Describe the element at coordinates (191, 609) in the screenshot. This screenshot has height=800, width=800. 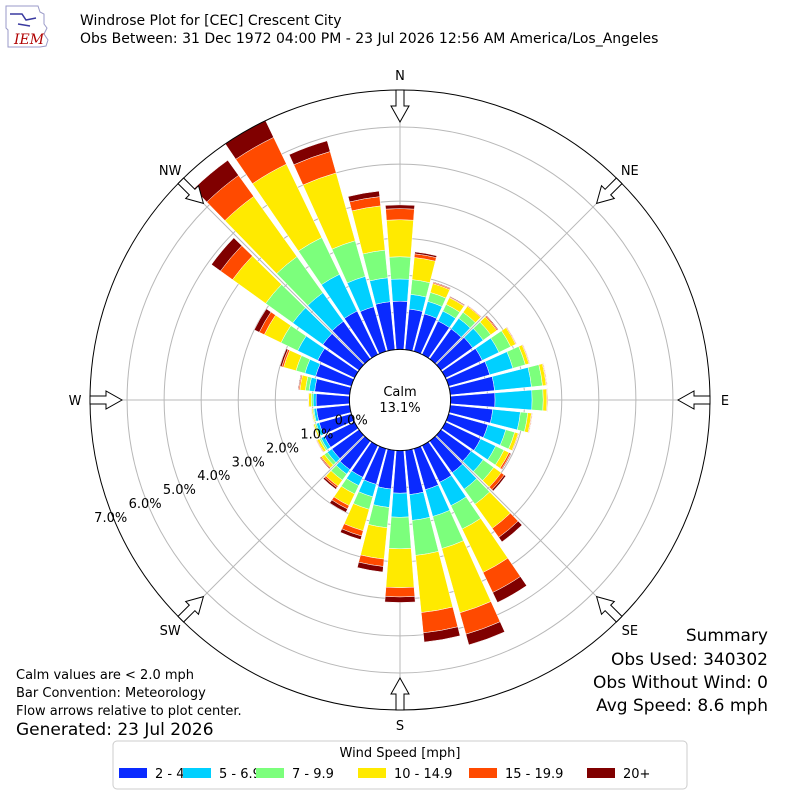
I see `flow-arrow-sw` at that location.